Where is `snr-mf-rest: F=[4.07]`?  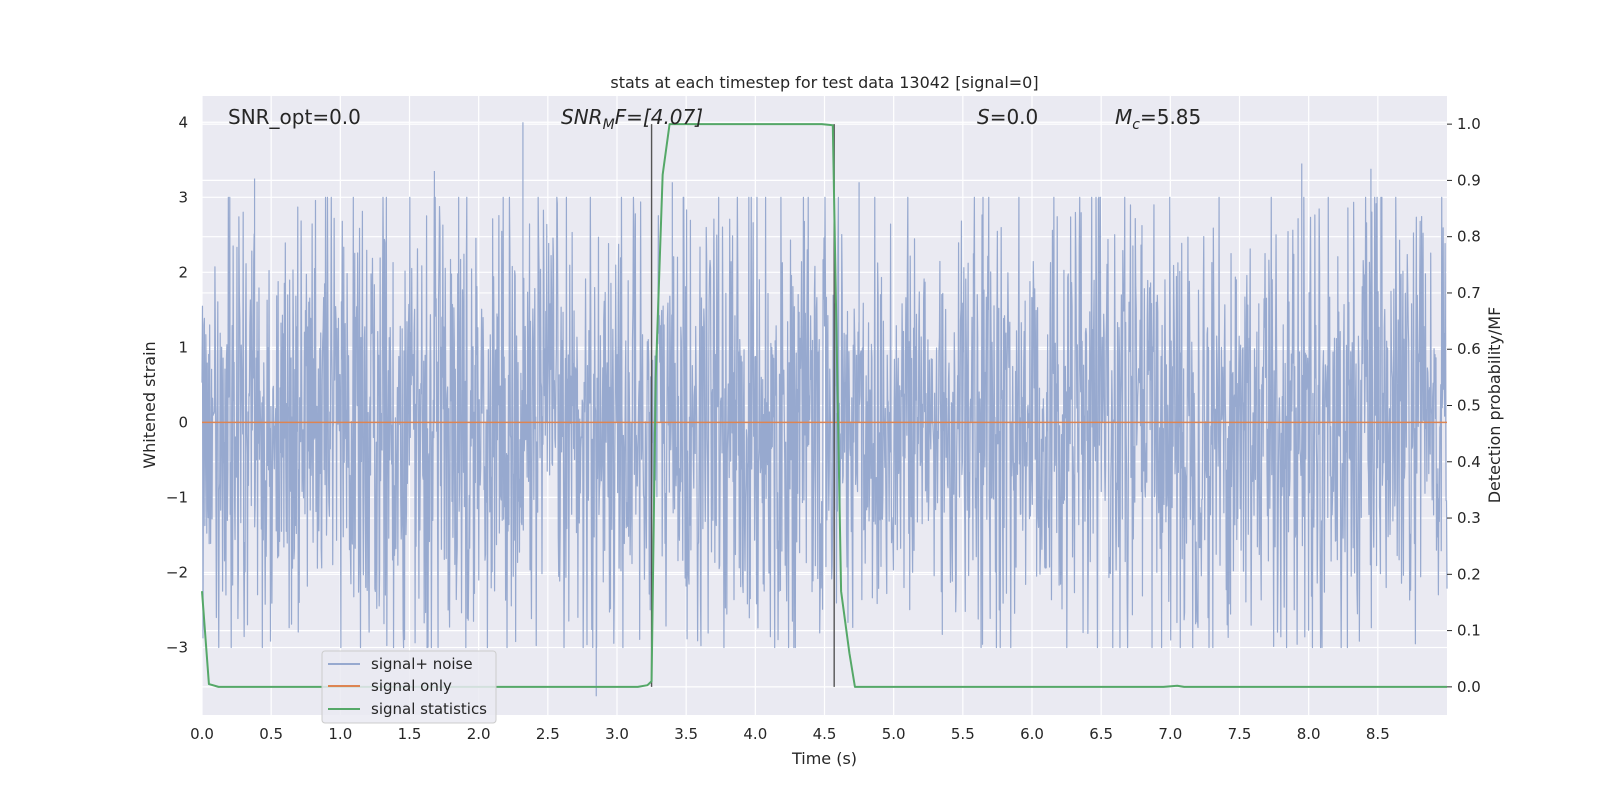
snr-mf-rest: F=[4.07] is located at coordinates (659, 117).